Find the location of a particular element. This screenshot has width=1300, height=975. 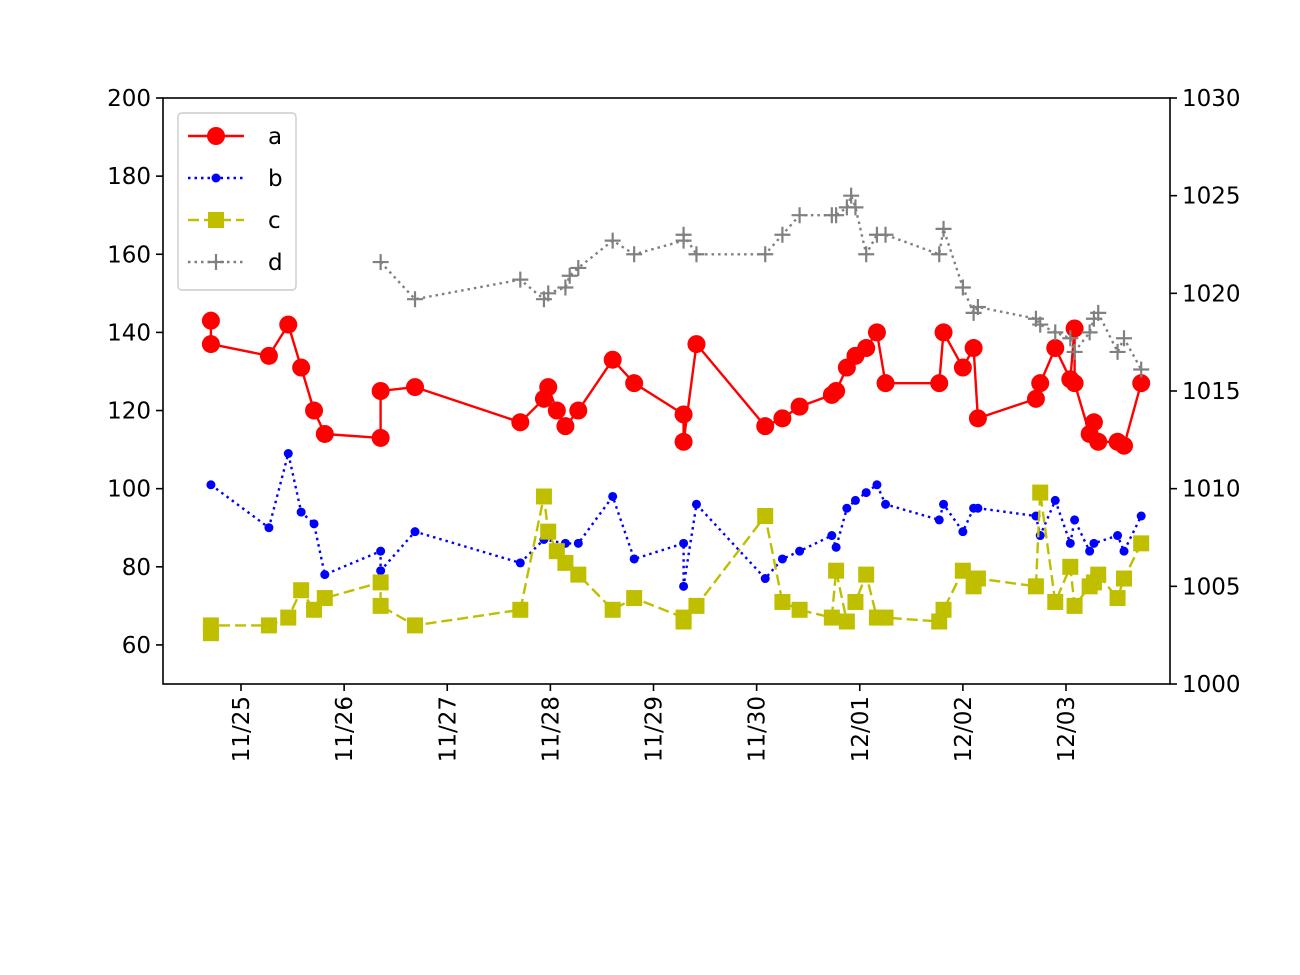

legend-label-d: d is located at coordinates (275, 263).